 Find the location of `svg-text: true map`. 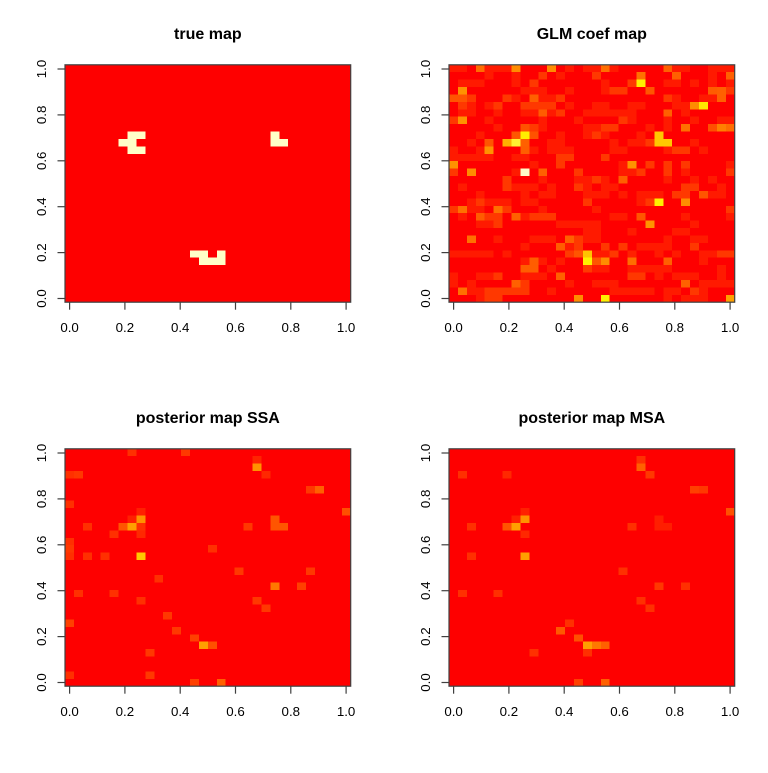

svg-text: true map is located at coordinates (208, 34).